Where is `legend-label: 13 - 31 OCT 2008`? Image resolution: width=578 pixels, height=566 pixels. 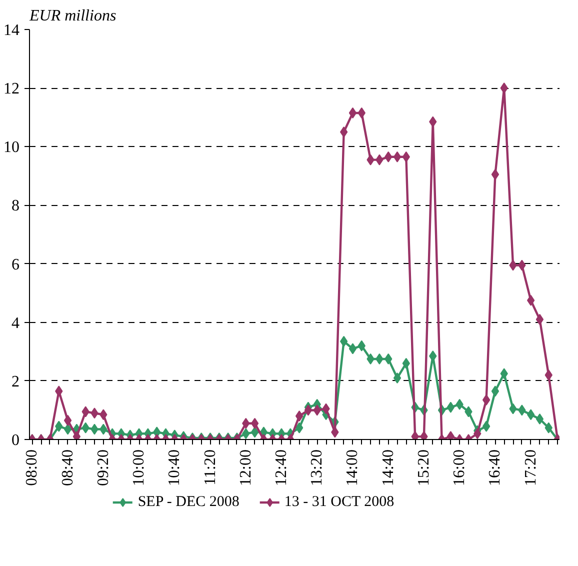
legend-label: 13 - 31 OCT 2008 is located at coordinates (339, 502).